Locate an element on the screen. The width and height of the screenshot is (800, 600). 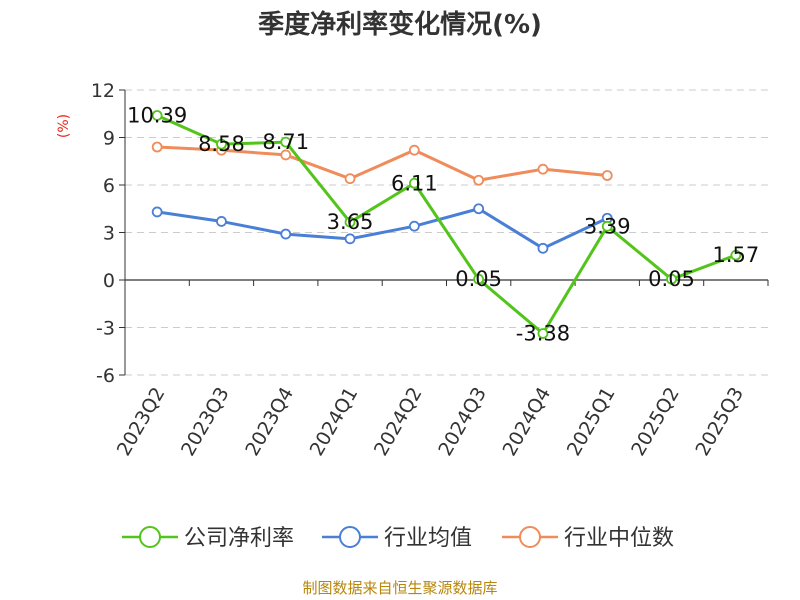
x-tick-label: 2025Q1 is located at coordinates (591, 422).